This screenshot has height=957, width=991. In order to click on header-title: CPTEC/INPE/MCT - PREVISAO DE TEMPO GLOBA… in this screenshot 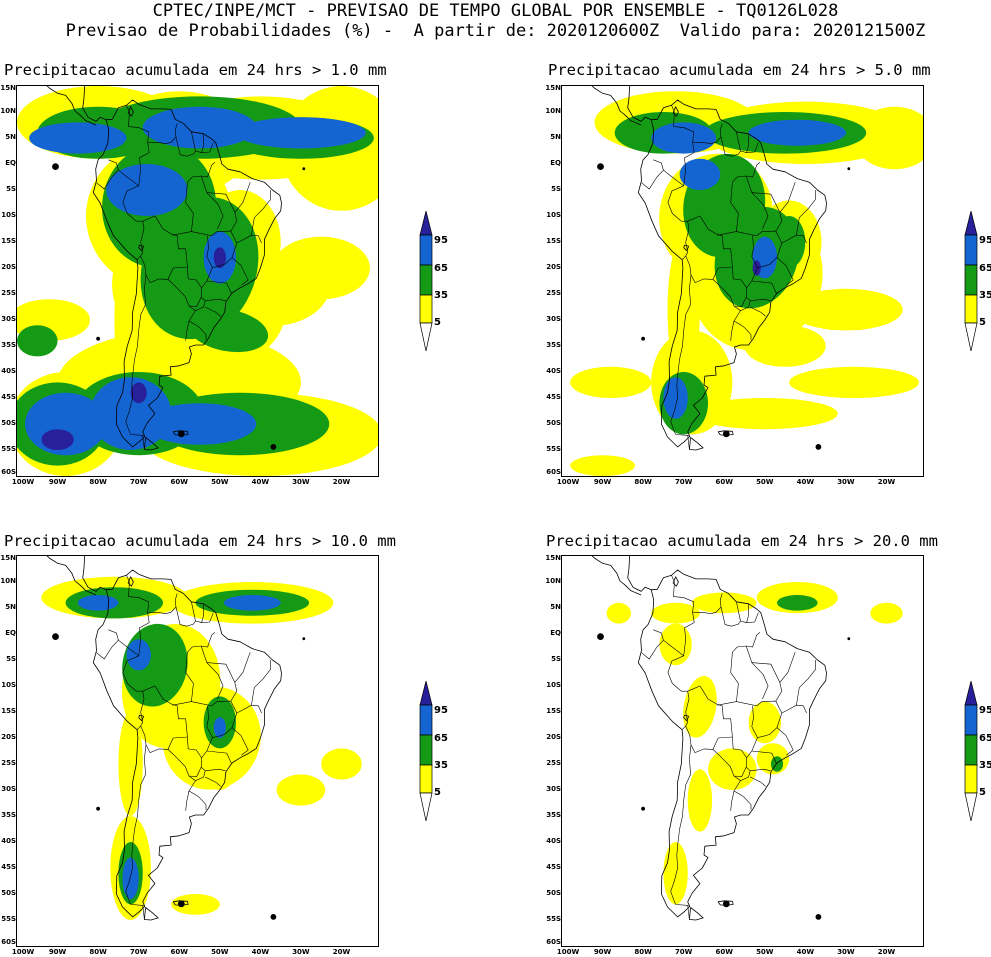, I will do `click(495, 11)`.